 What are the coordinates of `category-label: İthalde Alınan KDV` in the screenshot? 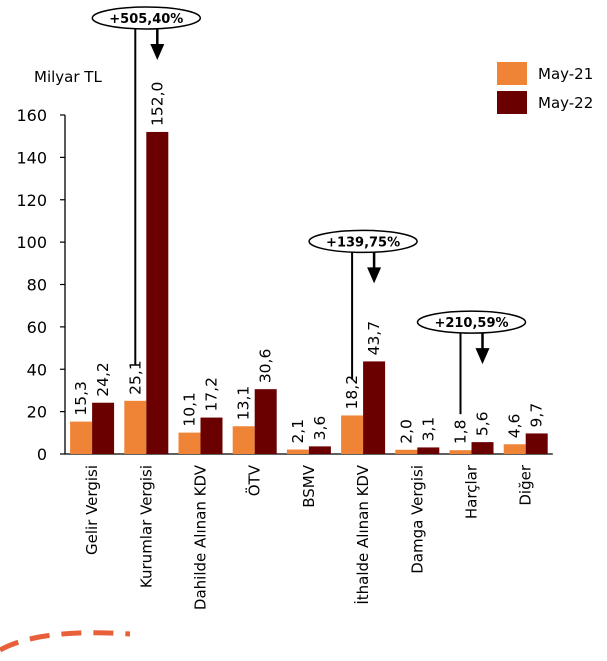 It's located at (362, 534).